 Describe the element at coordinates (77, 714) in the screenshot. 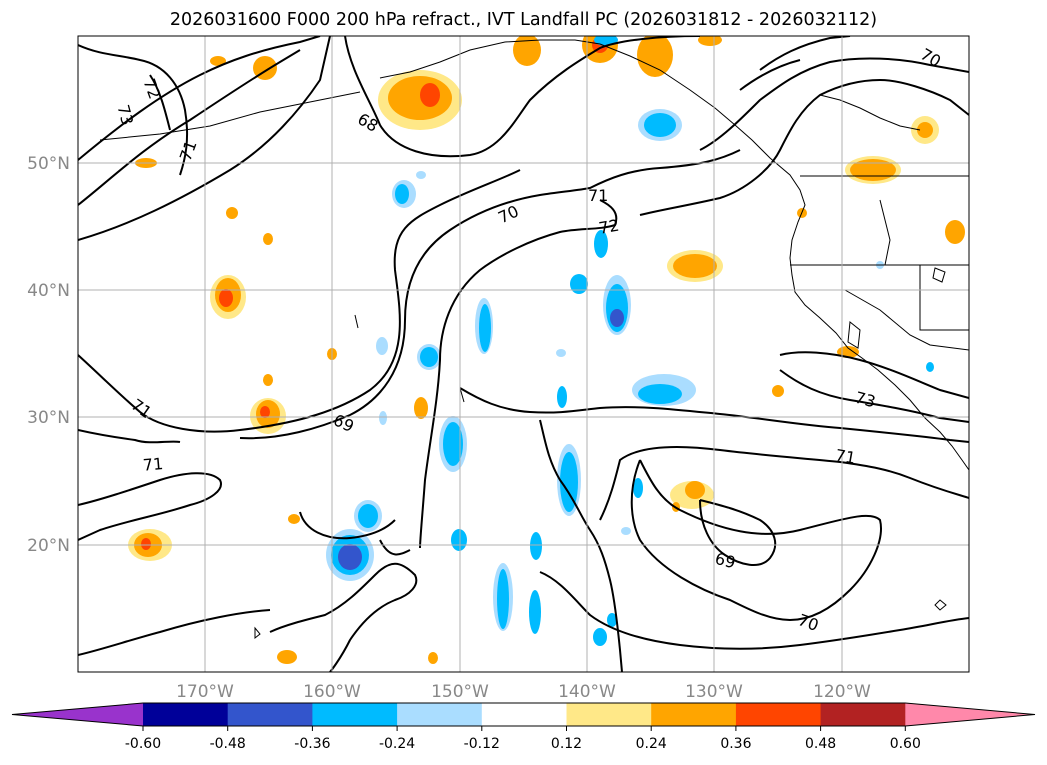

I see `colorbar-extend-low` at that location.